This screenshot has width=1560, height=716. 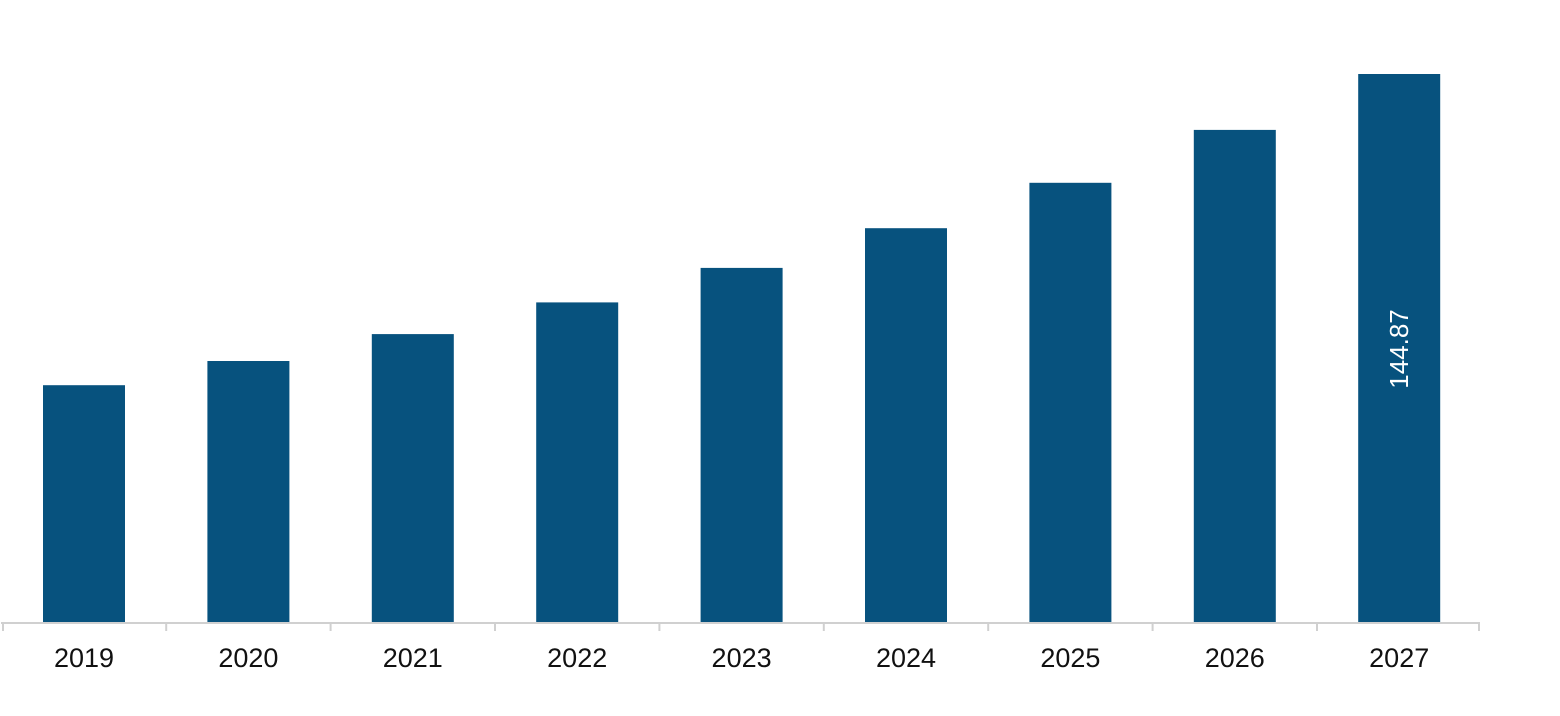 What do you see at coordinates (84, 503) in the screenshot?
I see `bar-2019` at bounding box center [84, 503].